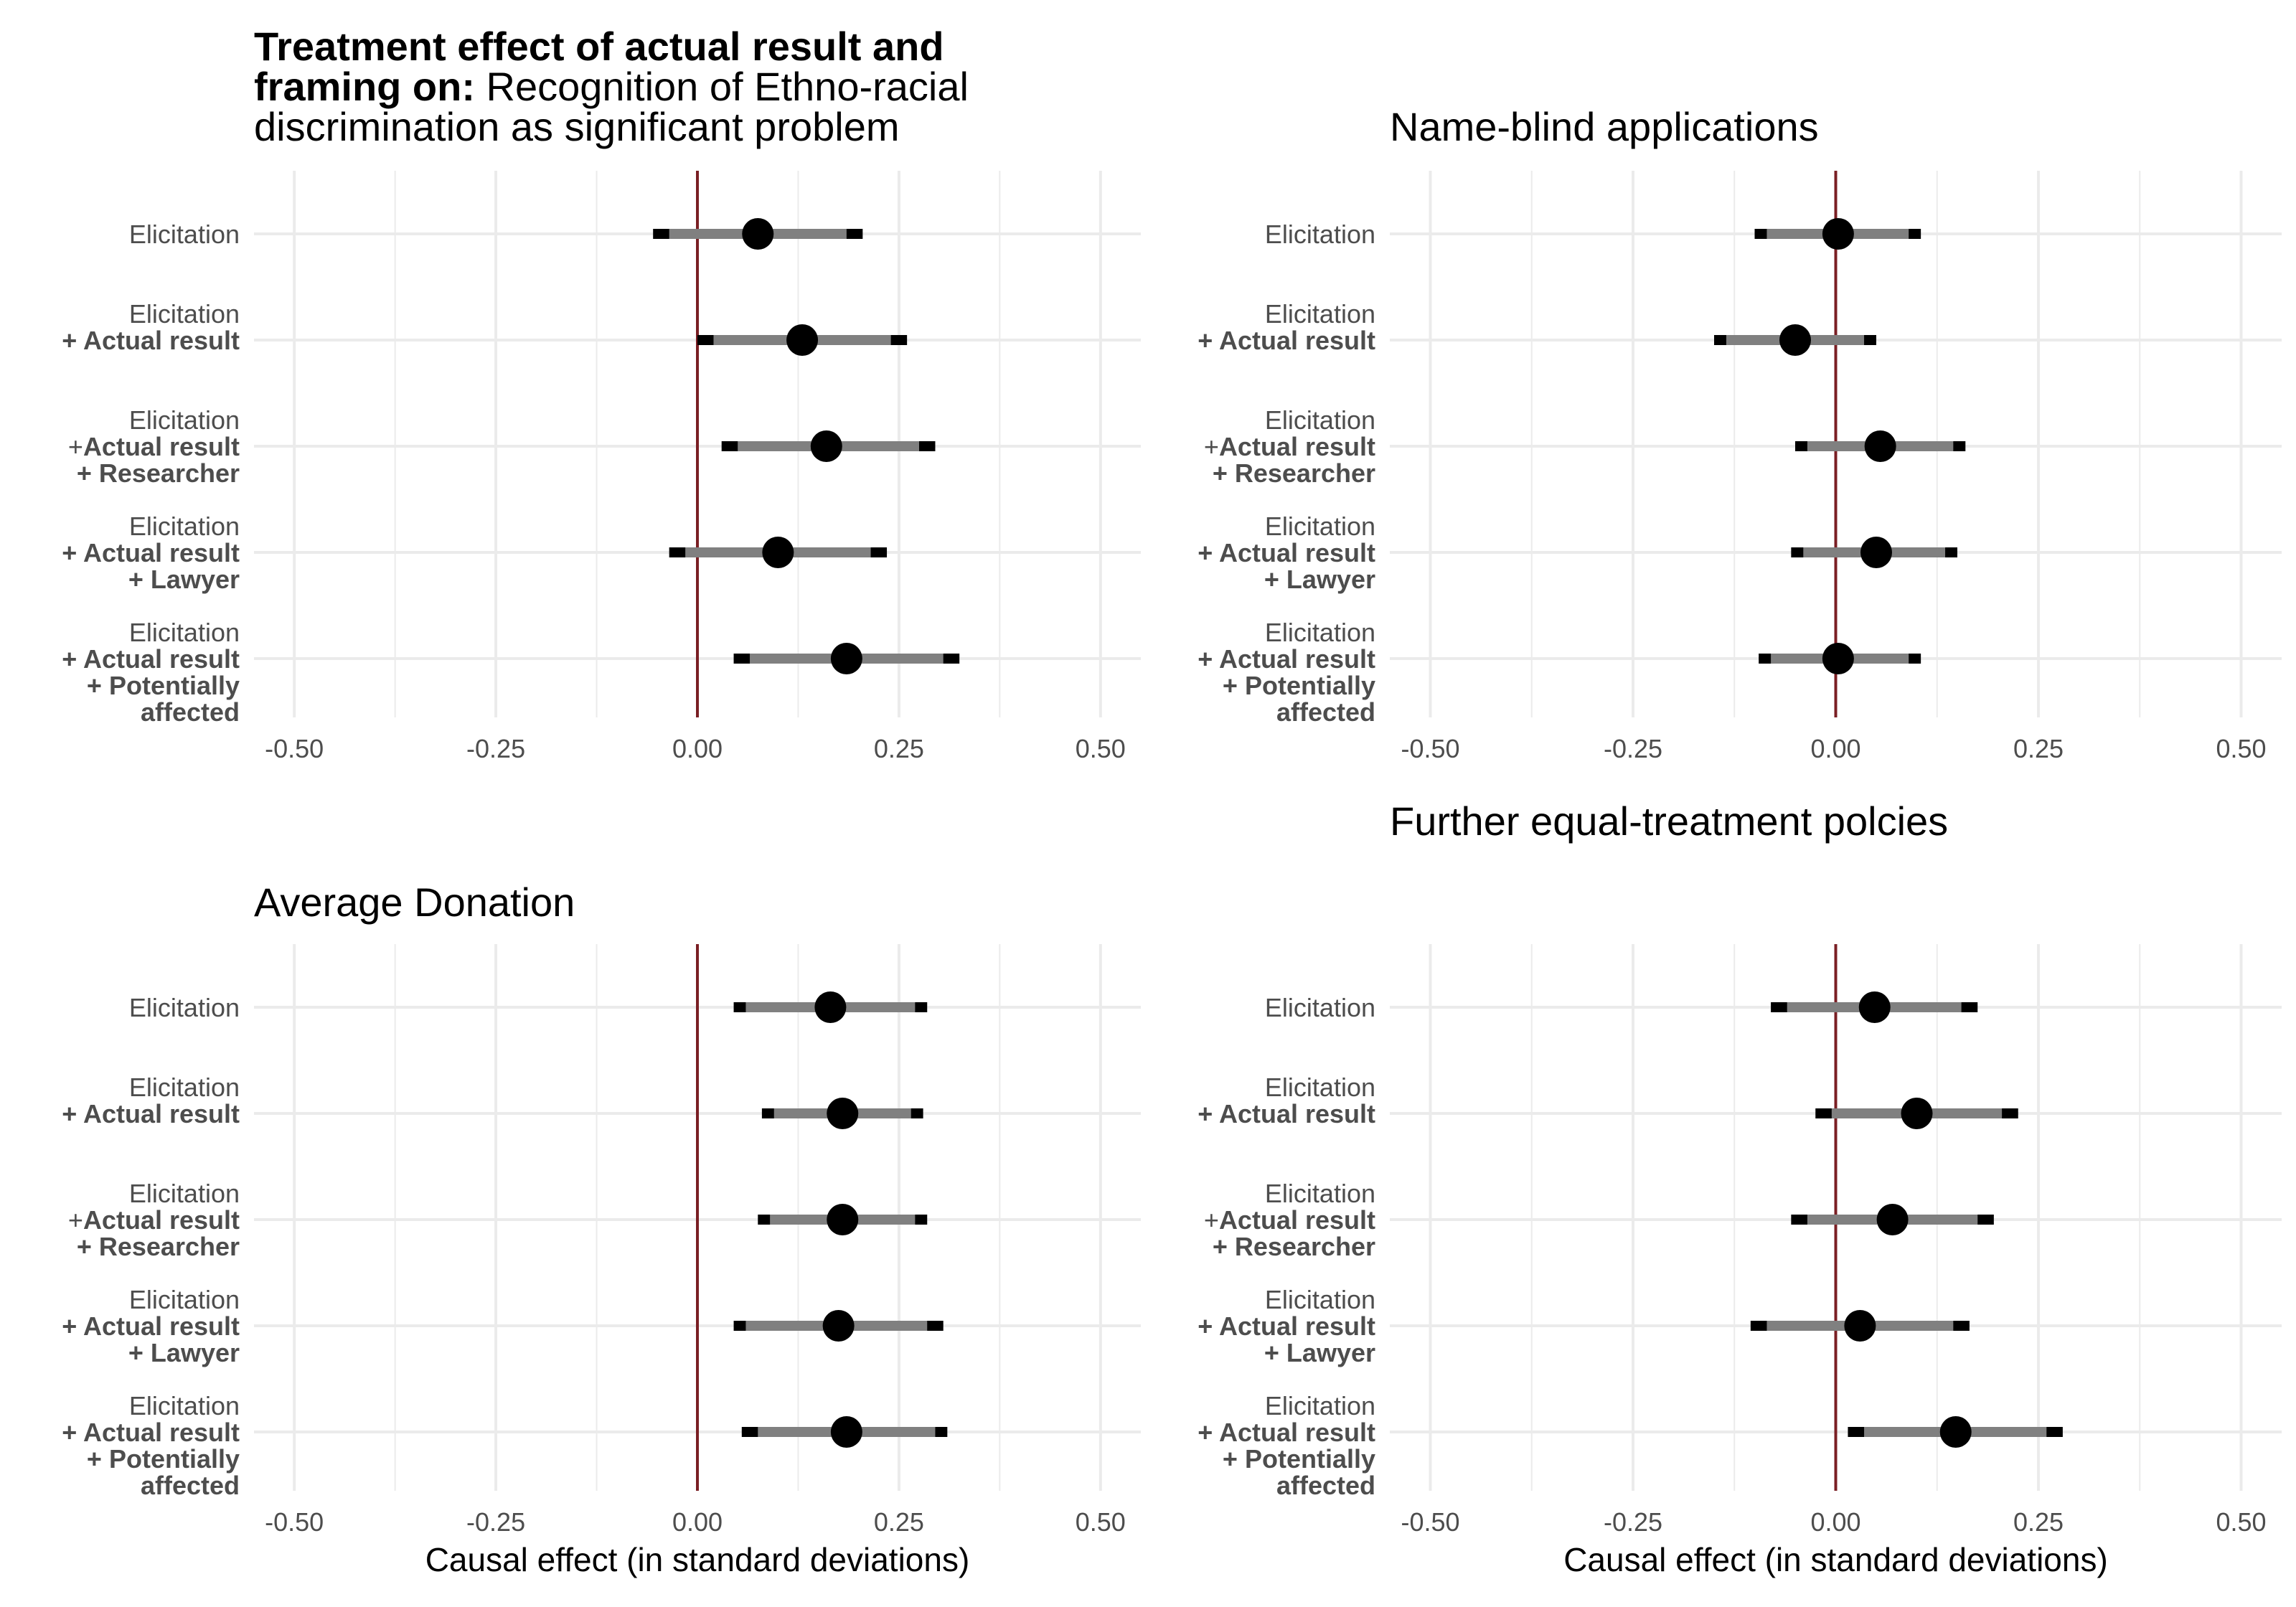 The image size is (2296, 1607). I want to click on panel-title-text: Recognition of Ethno-racial, so click(722, 86).